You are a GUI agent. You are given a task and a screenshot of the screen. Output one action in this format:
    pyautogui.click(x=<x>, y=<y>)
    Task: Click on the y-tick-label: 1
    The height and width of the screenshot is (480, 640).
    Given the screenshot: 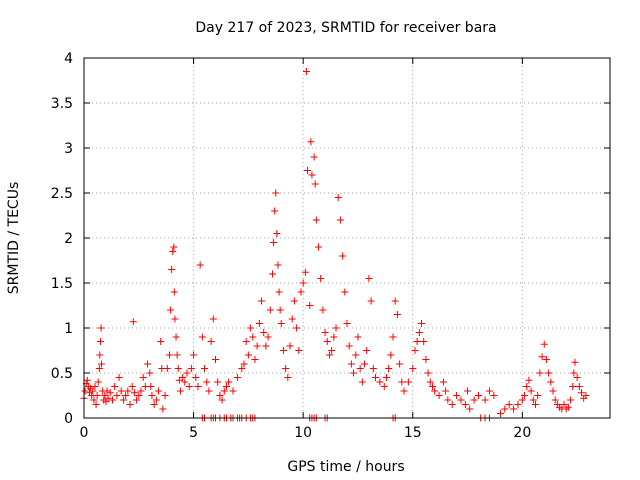 What is the action you would take?
    pyautogui.click(x=68, y=329)
    